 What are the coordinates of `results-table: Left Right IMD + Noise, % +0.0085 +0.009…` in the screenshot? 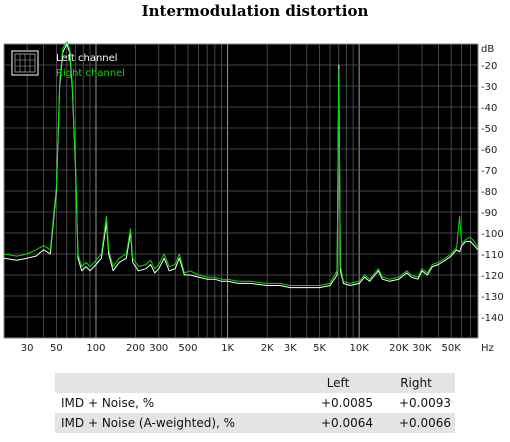 It's located at (255, 403).